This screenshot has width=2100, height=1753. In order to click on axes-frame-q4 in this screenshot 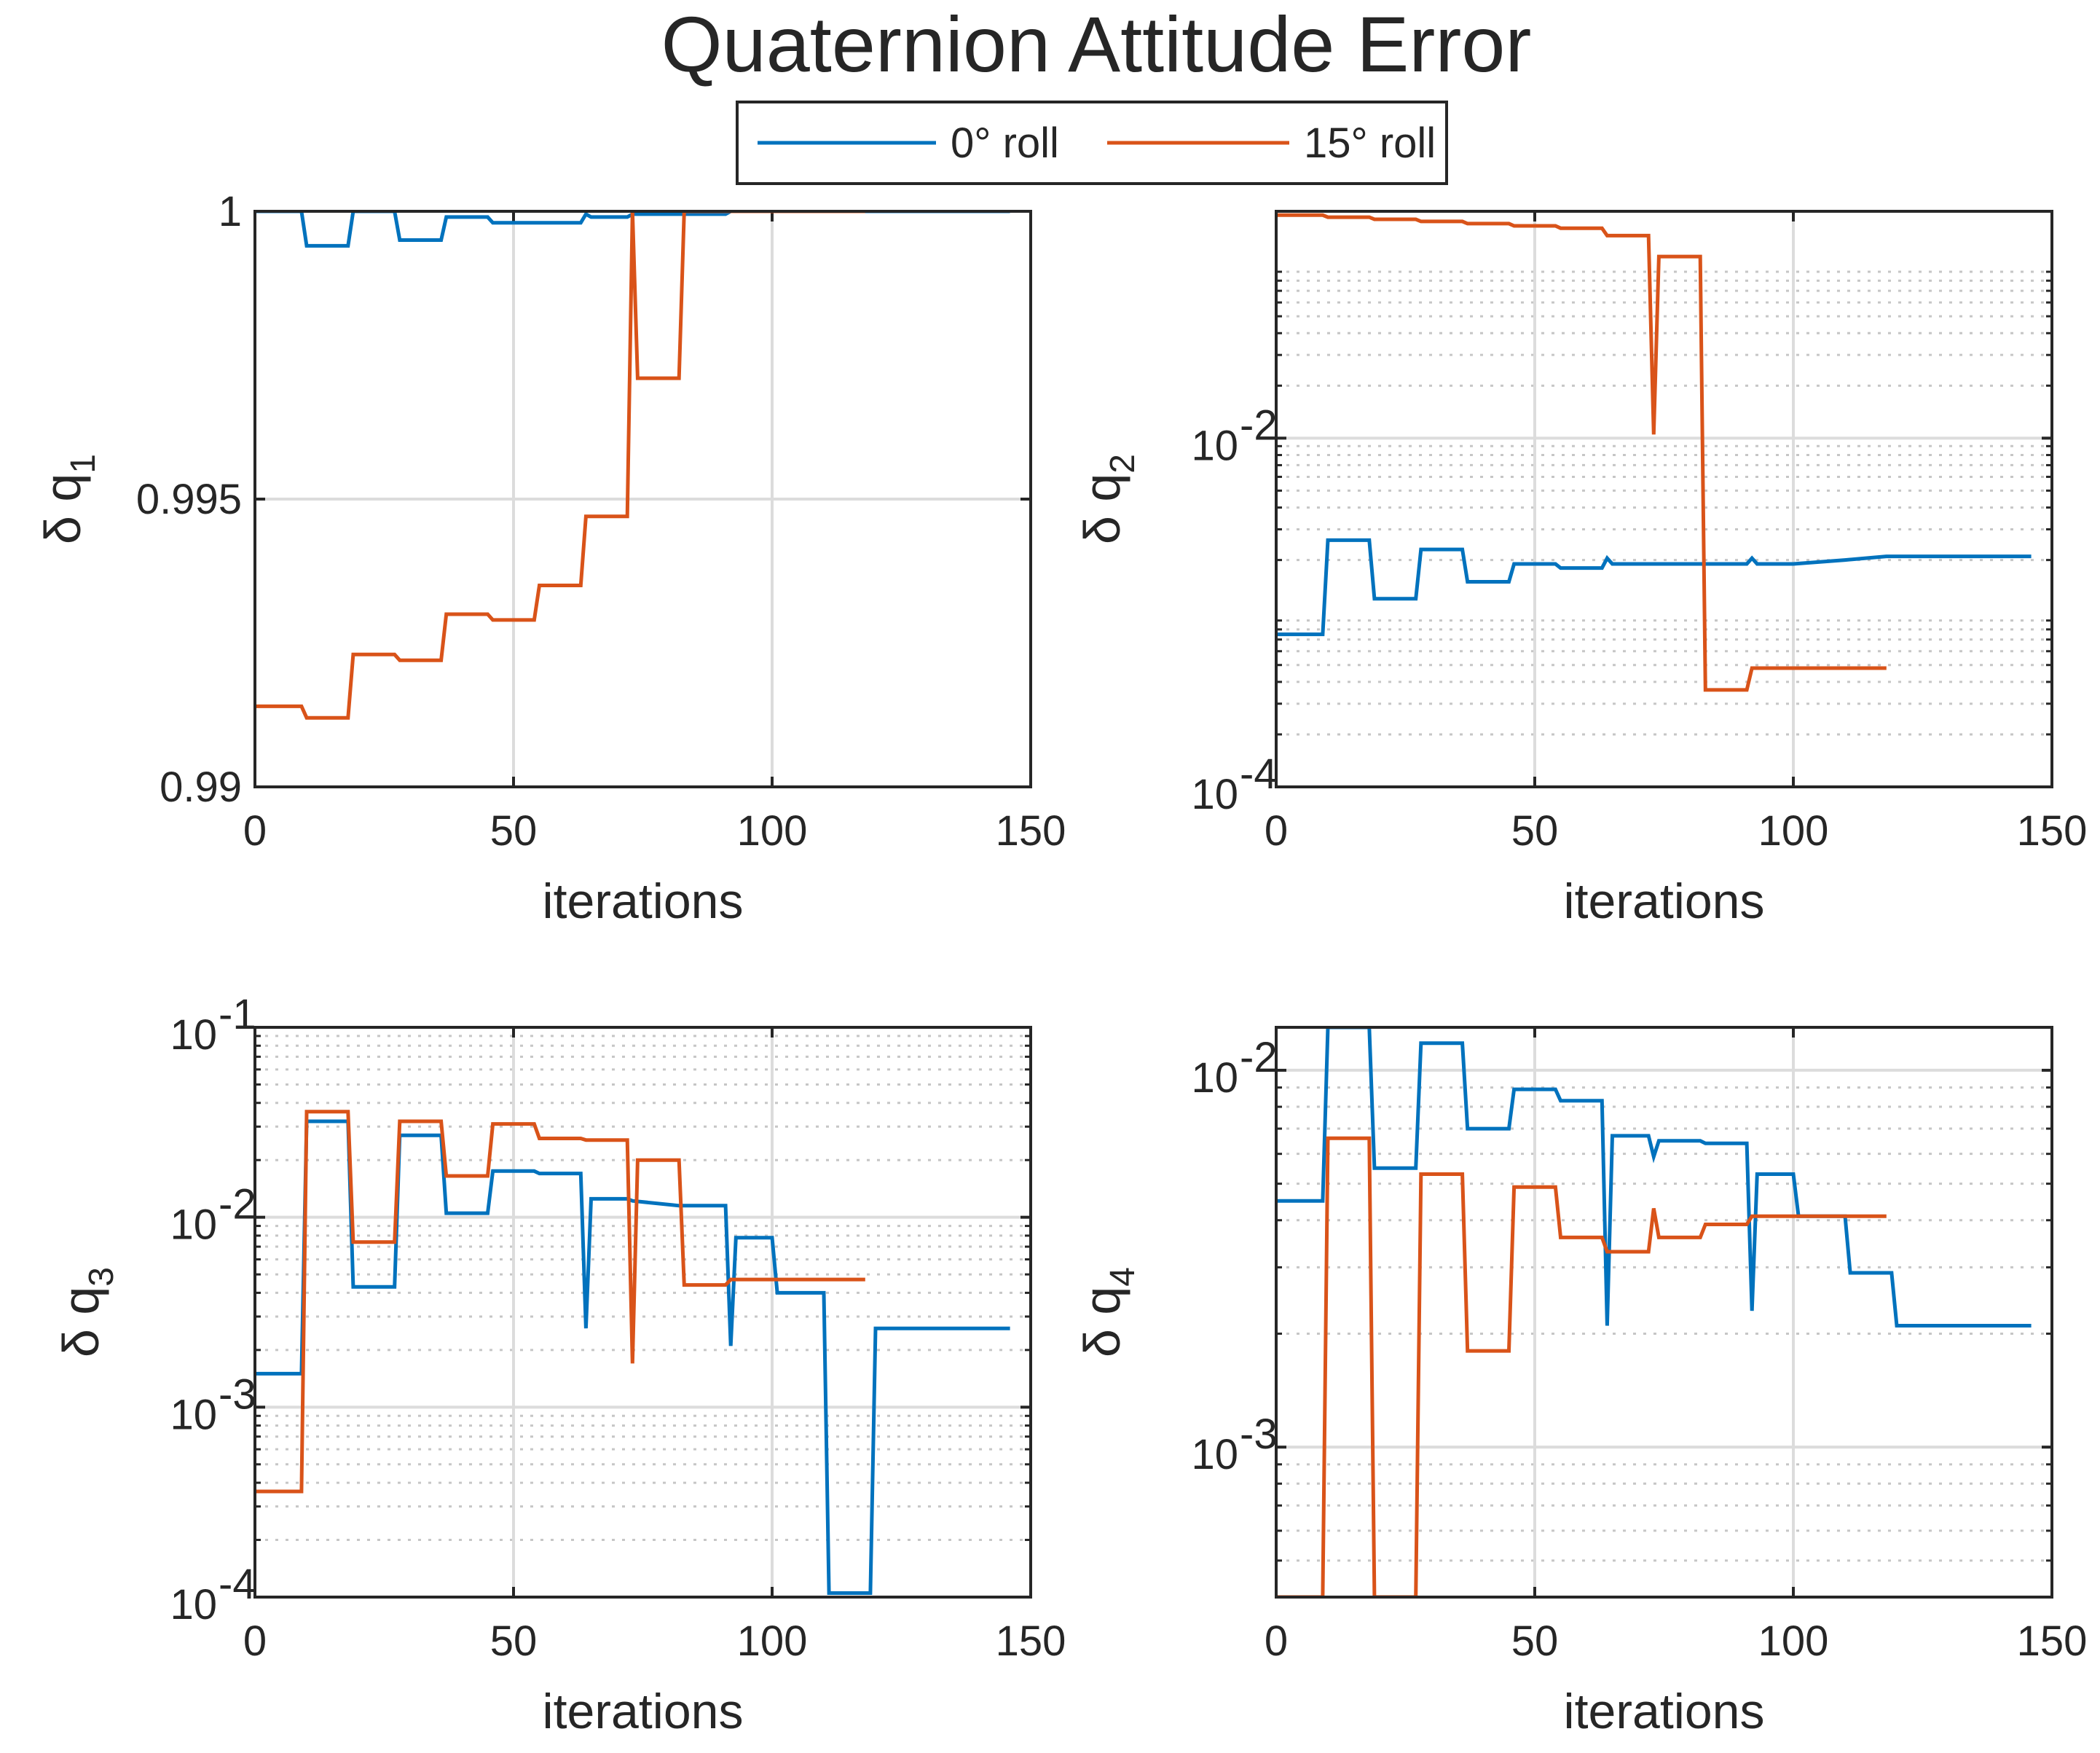, I will do `click(1664, 1312)`.